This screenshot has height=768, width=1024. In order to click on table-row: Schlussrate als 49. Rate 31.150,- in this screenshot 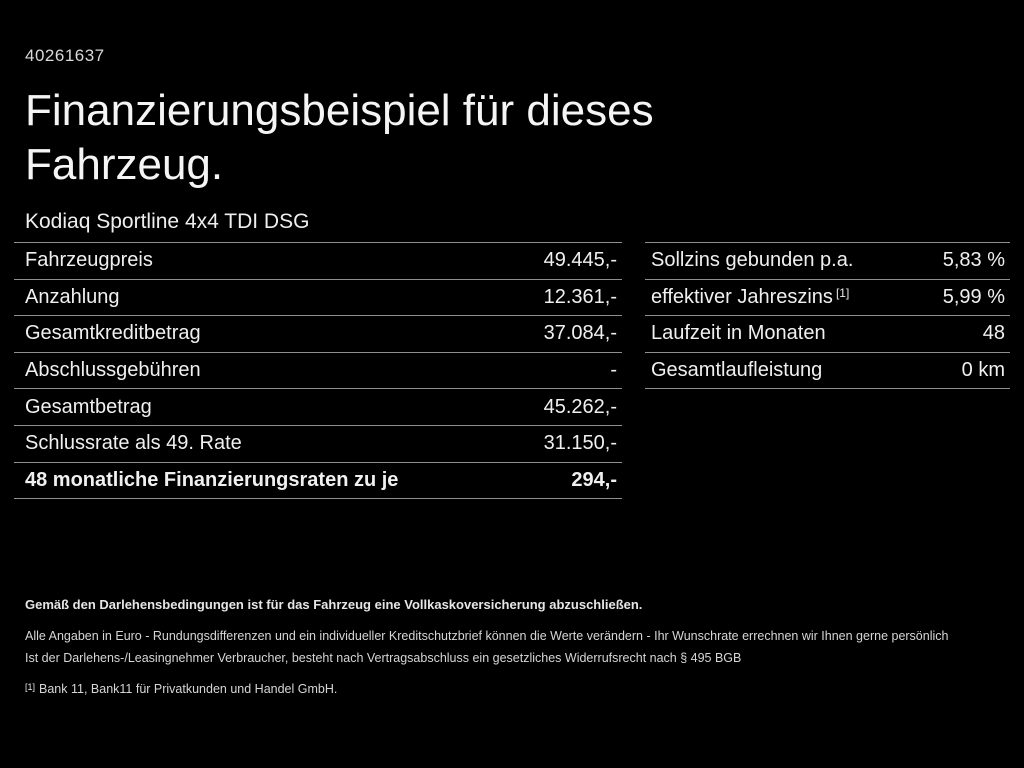, I will do `click(318, 444)`.